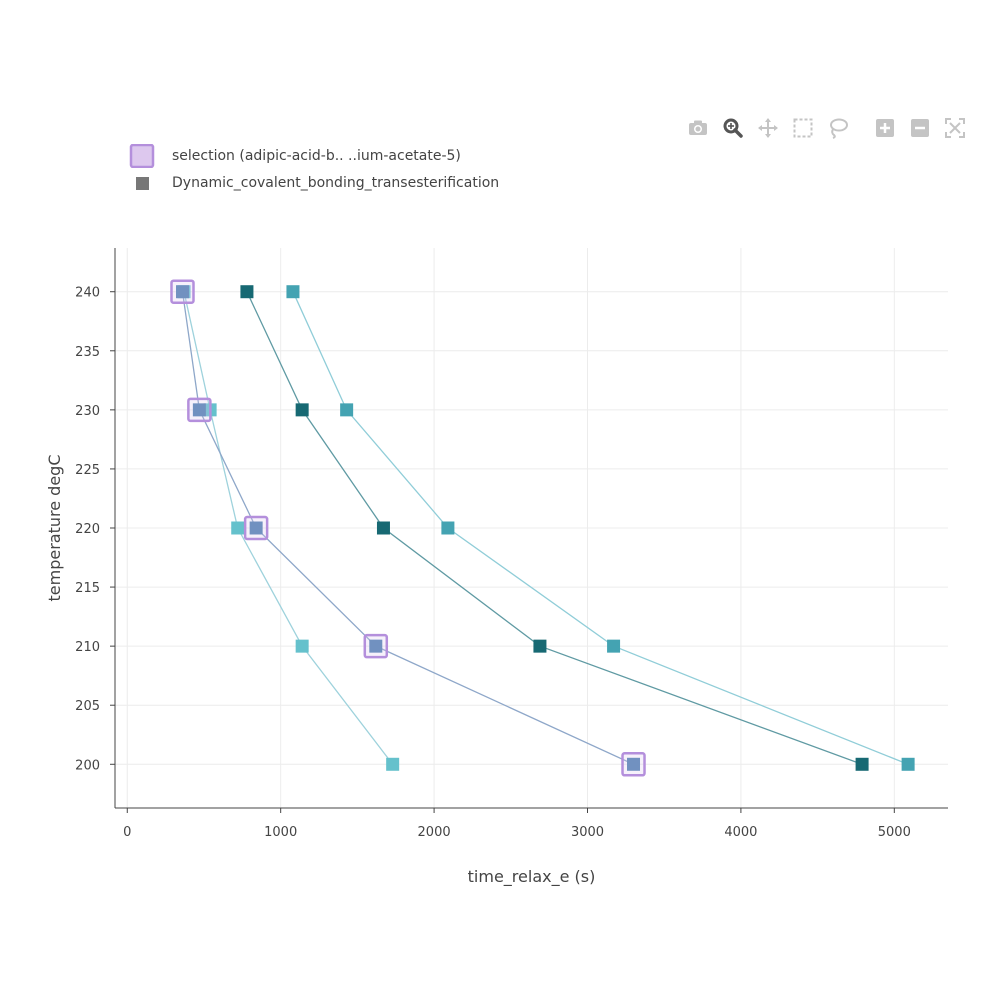 The height and width of the screenshot is (1006, 1006). I want to click on x-tick-label: 2000, so click(434, 832).